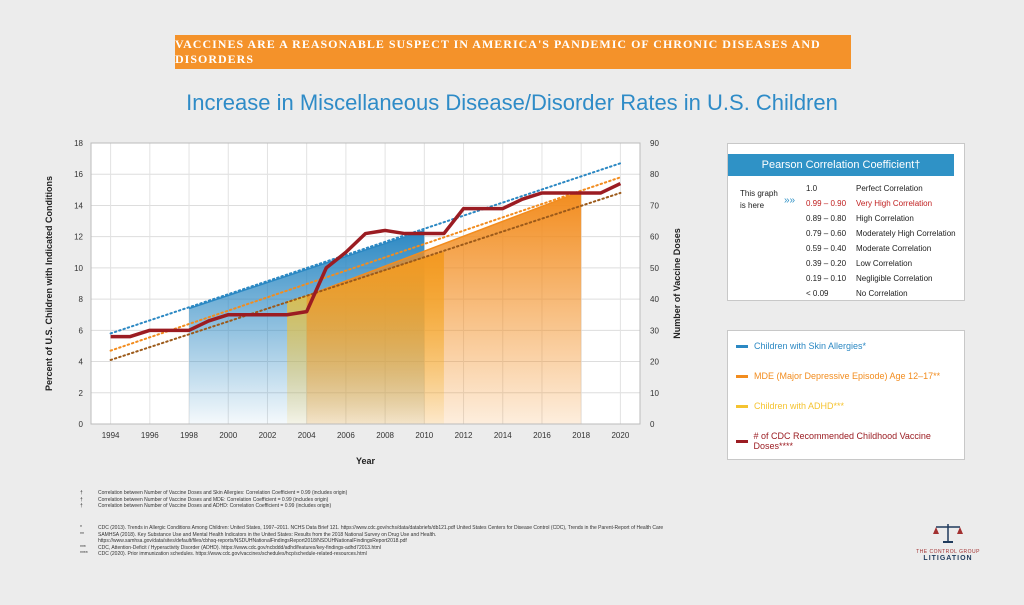  I want to click on y2-tick-label: 70, so click(654, 205).